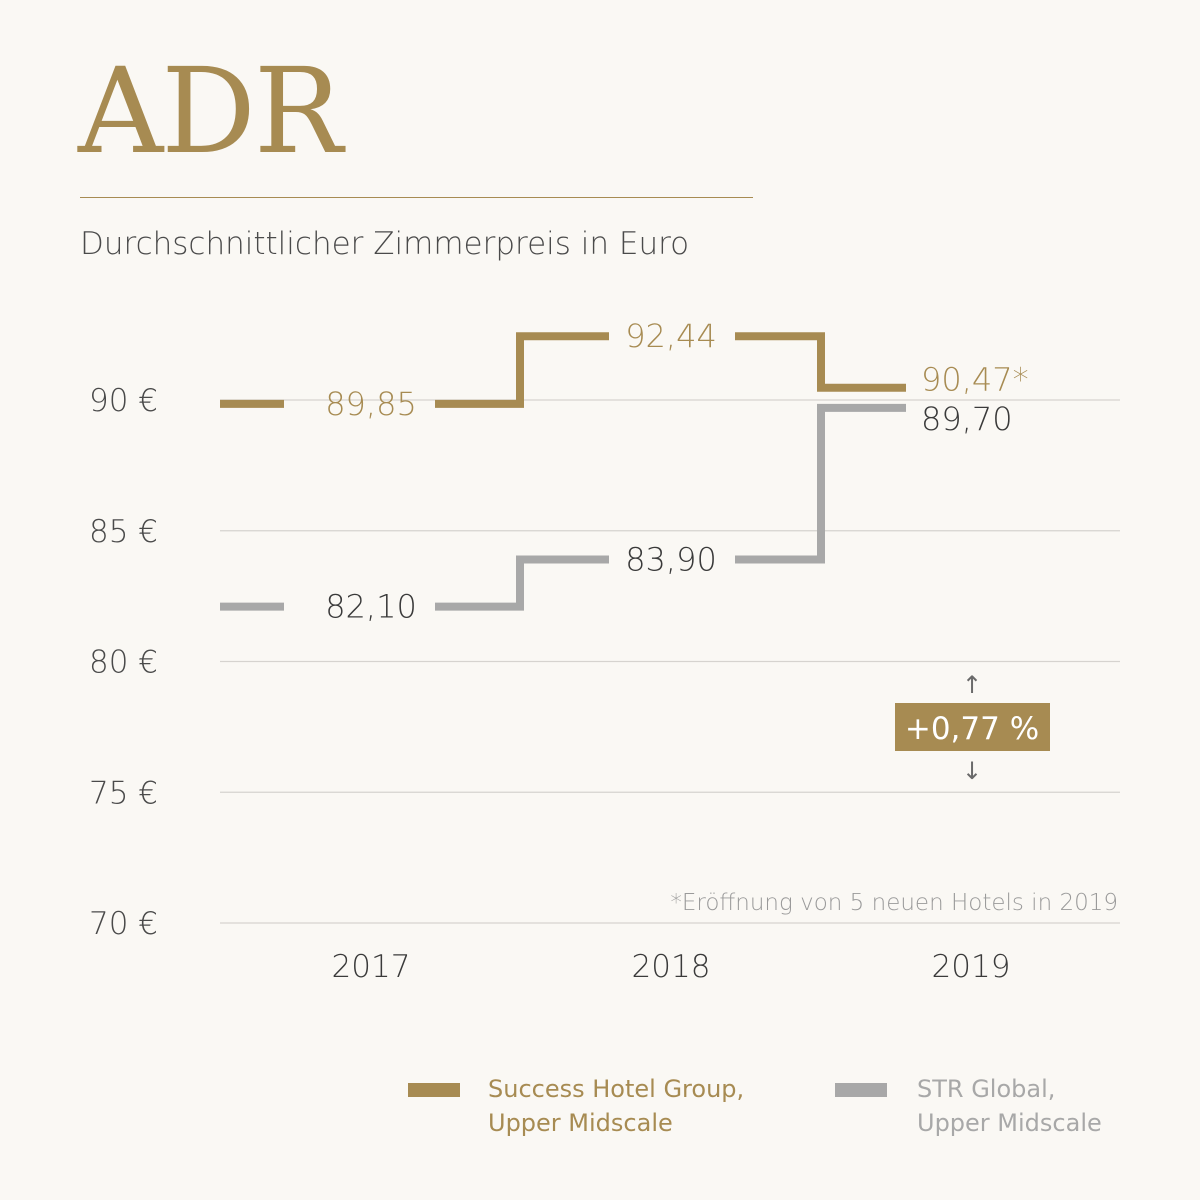  I want to click on x-tick-label: 2018, so click(671, 967).